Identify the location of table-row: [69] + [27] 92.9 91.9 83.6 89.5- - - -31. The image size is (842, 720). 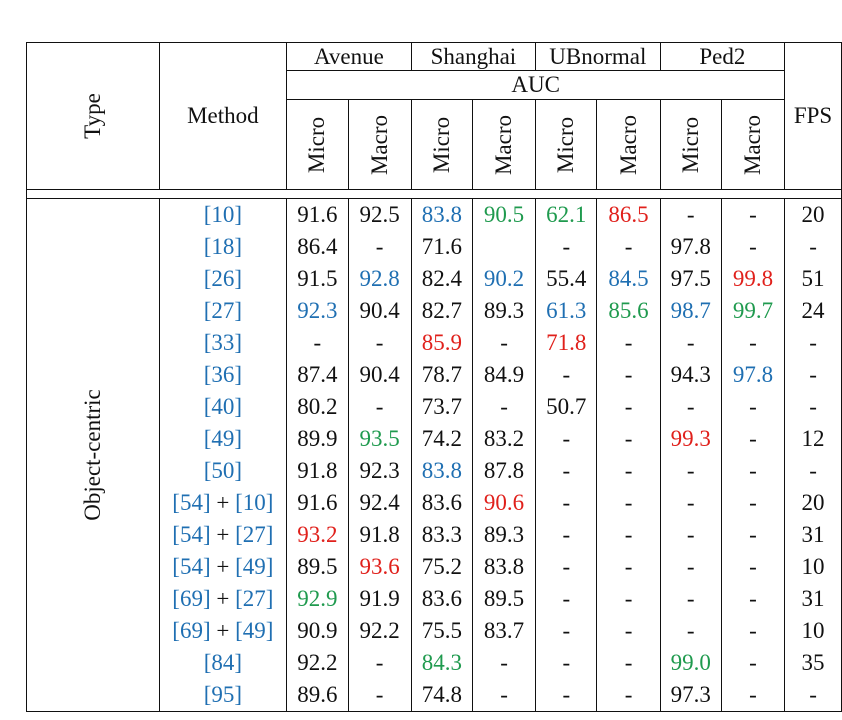
(434, 599).